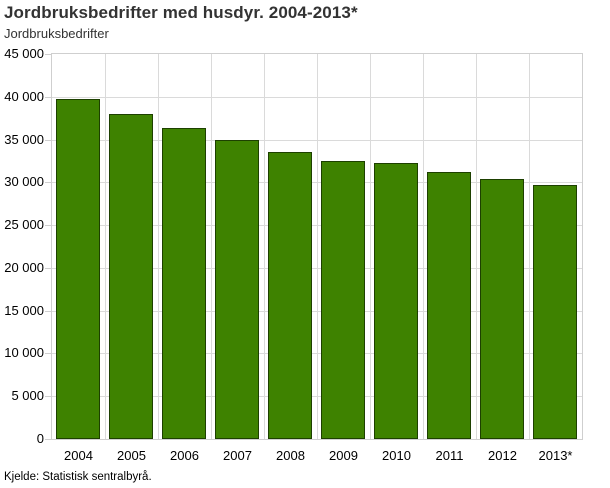 The width and height of the screenshot is (610, 488). I want to click on x-axis-tick-label: 2008, so click(290, 455).